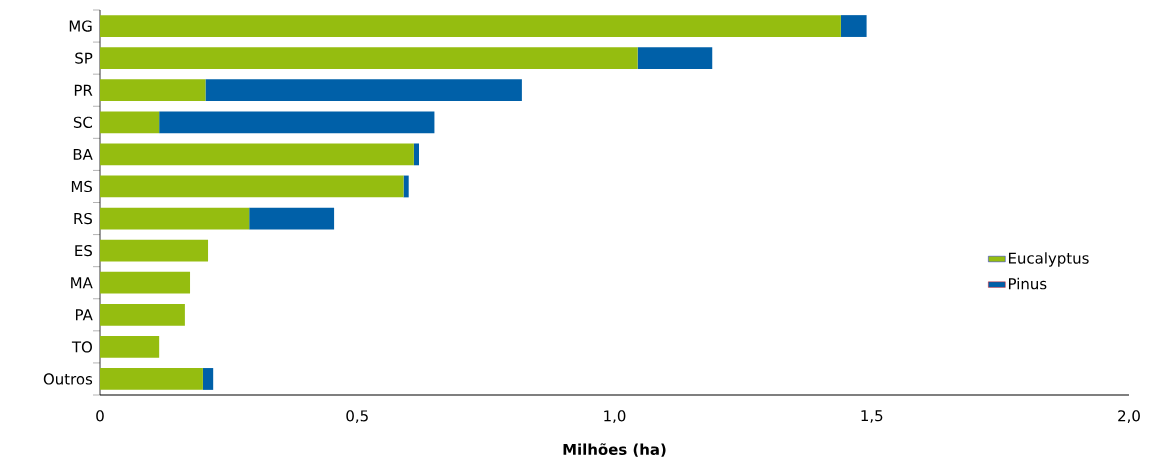  I want to click on legend-label: Pinus, so click(1027, 283).